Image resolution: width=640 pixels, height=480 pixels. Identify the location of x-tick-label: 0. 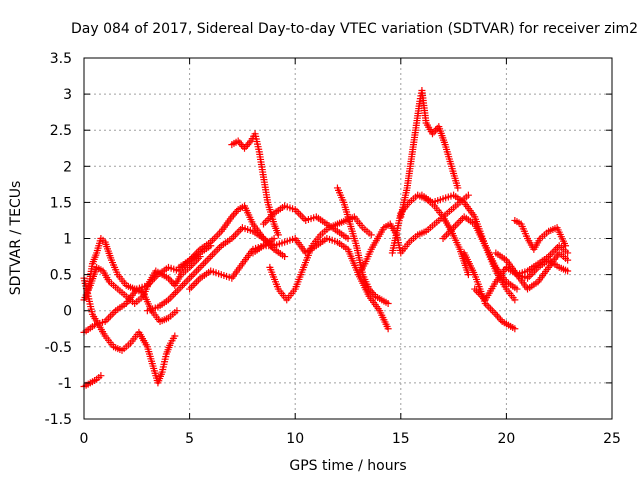
(84, 439).